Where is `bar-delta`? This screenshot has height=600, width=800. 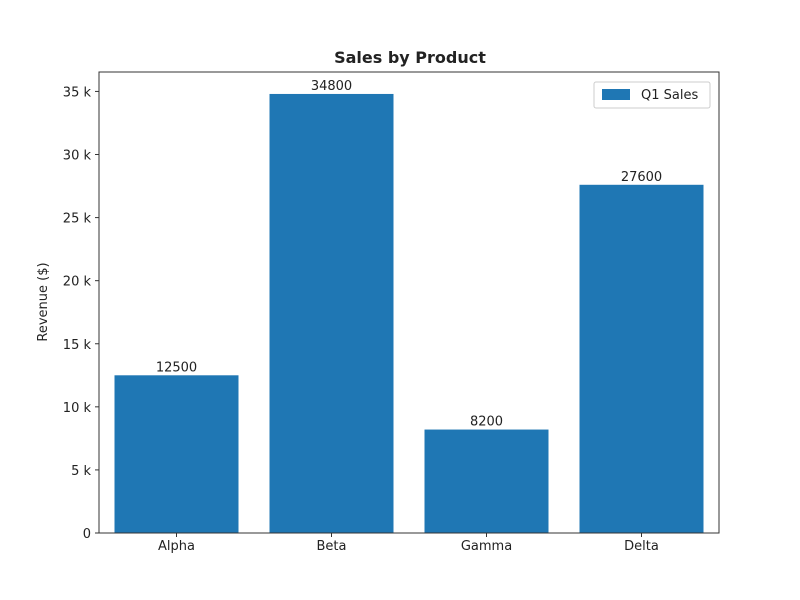 bar-delta is located at coordinates (641, 358).